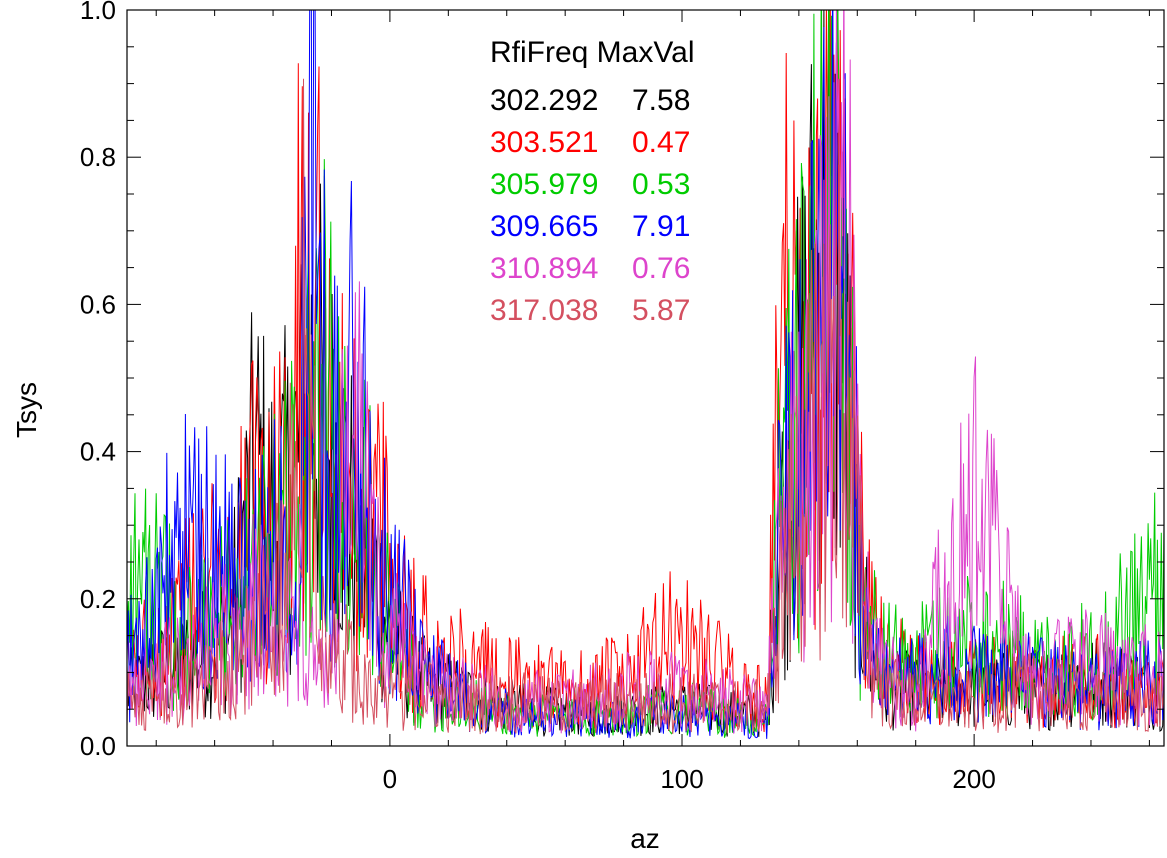  Describe the element at coordinates (661, 100) in the screenshot. I see `legend-maxval: 7.58` at that location.